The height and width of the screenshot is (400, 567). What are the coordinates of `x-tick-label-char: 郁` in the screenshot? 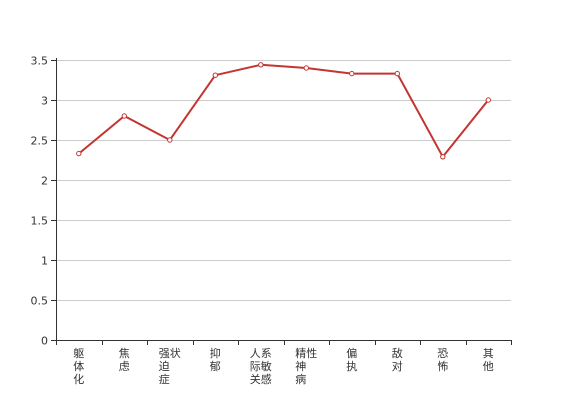 It's located at (215, 366).